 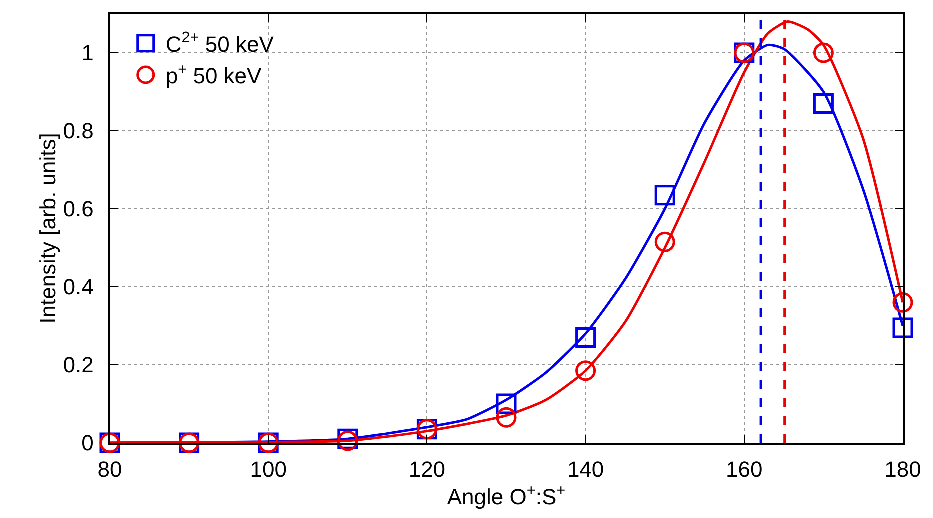 What do you see at coordinates (48, 228) in the screenshot?
I see `y-axis-title: Intensity [arb. units]` at bounding box center [48, 228].